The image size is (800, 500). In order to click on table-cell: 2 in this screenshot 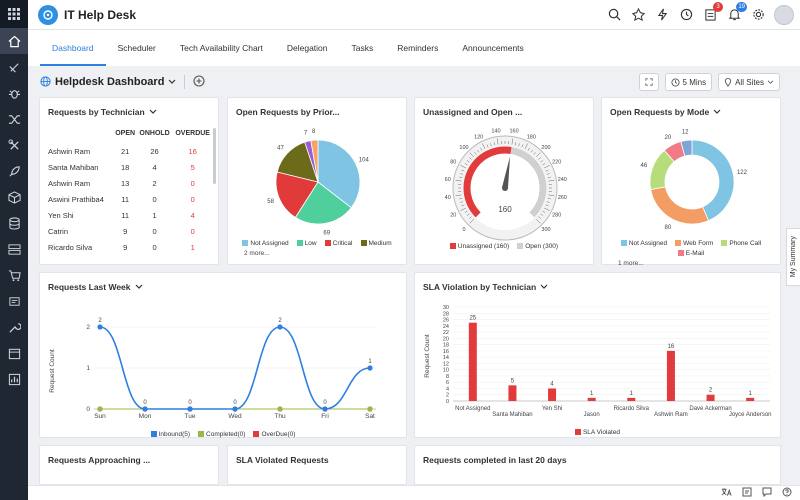, I will do `click(154, 183)`.